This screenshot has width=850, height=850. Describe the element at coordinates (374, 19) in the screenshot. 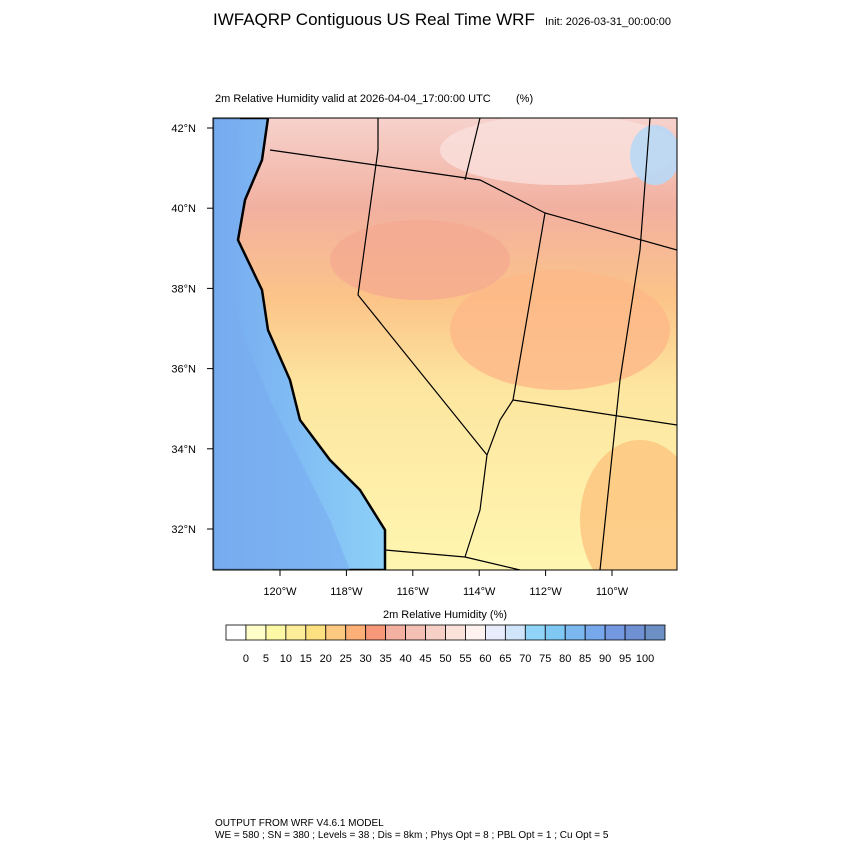

I see `title: IWFAQRP Contiguous US Real Time WRF` at that location.